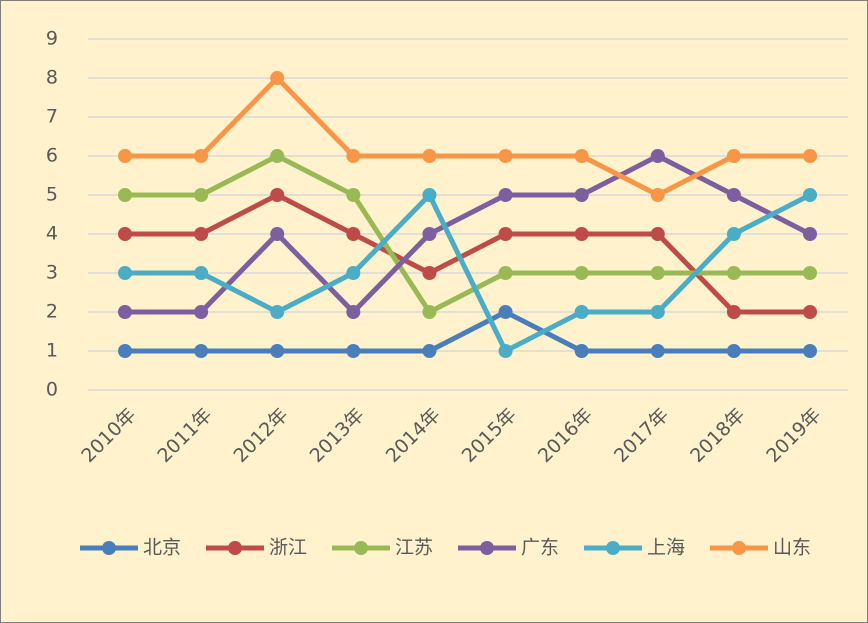 This screenshot has height=623, width=868. Describe the element at coordinates (52, 312) in the screenshot. I see `y-tick-label: 2` at that location.